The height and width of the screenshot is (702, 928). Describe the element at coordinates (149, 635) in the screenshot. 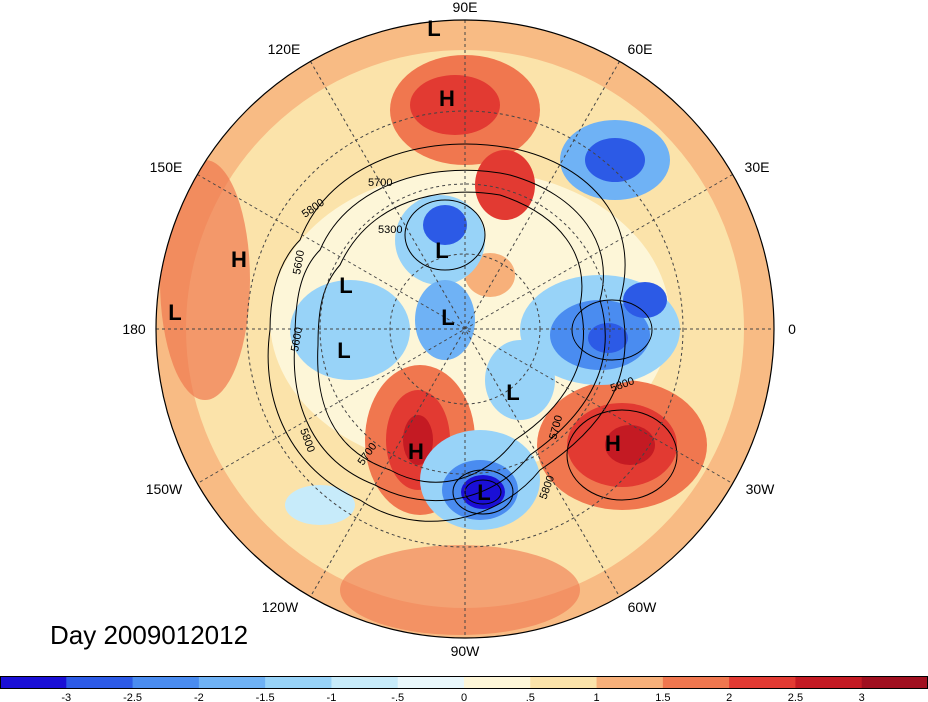

I see `map-title: Day 2009012012` at that location.